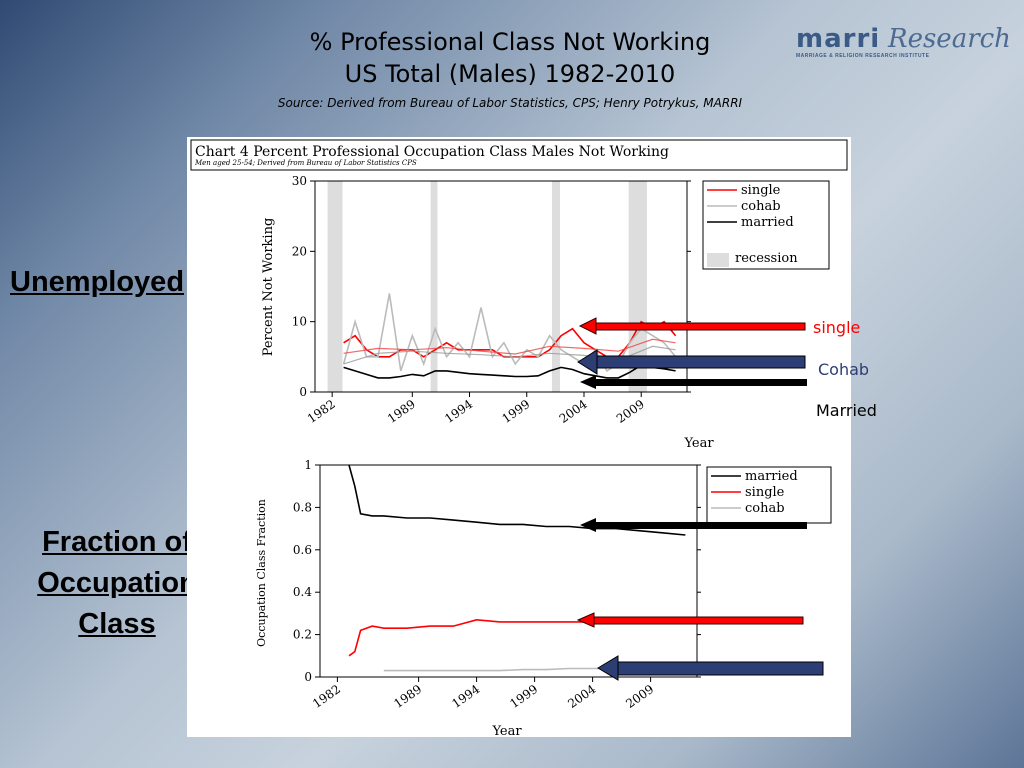 The width and height of the screenshot is (1024, 768). Describe the element at coordinates (299, 251) in the screenshot. I see `chart1-ytick-label-2: 20` at that location.